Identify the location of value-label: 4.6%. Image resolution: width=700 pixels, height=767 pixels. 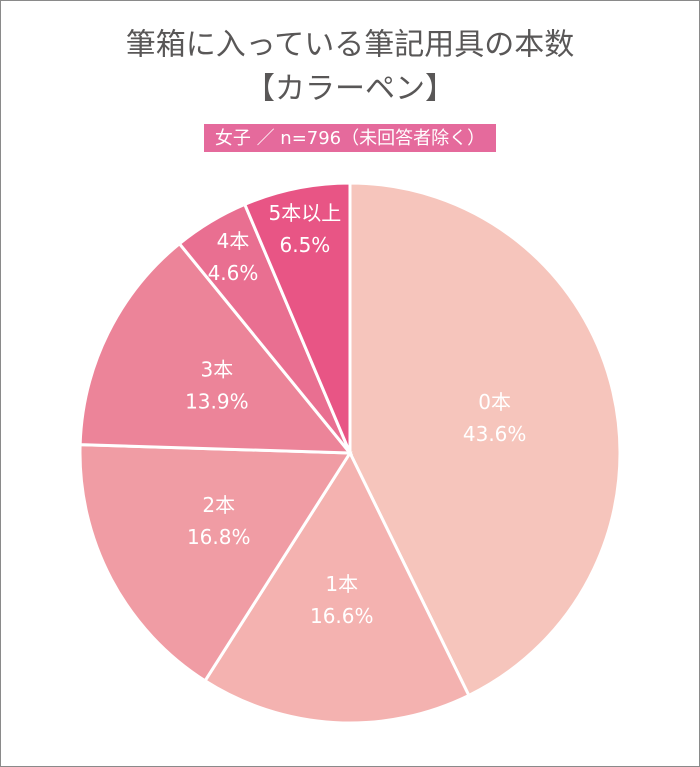
(233, 273).